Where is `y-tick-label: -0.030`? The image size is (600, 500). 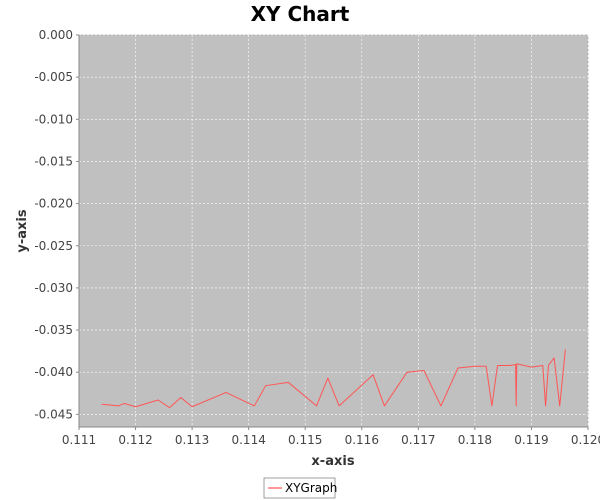
y-tick-label: -0.030 is located at coordinates (53, 288).